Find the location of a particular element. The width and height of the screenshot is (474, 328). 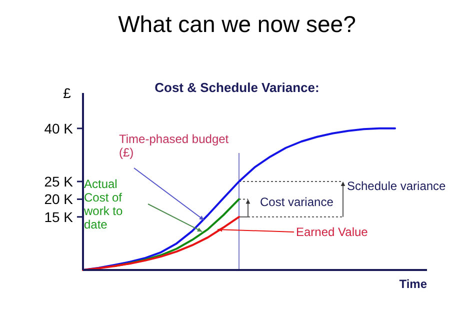

y-tick-label: 20 K is located at coordinates (59, 199).